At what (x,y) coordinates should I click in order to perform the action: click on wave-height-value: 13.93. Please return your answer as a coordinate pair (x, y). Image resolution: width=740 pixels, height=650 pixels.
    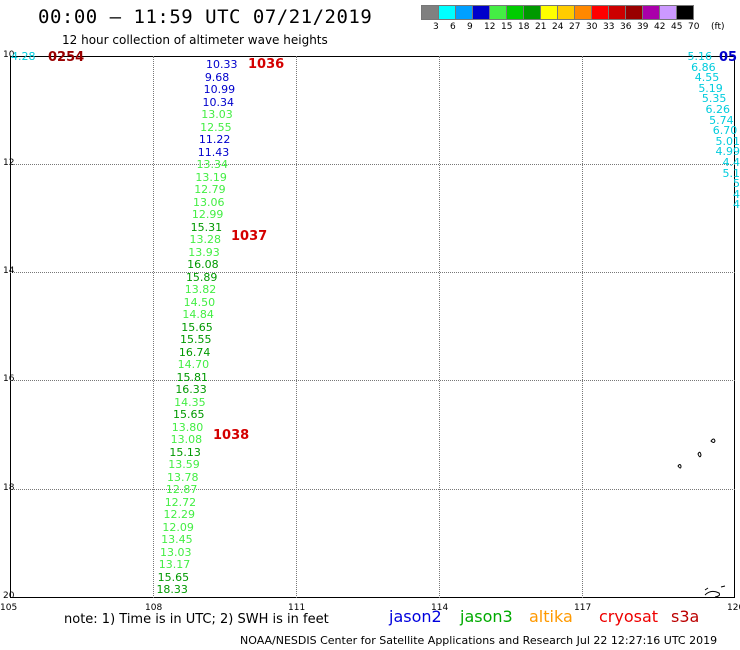
    Looking at the image, I should click on (204, 252).